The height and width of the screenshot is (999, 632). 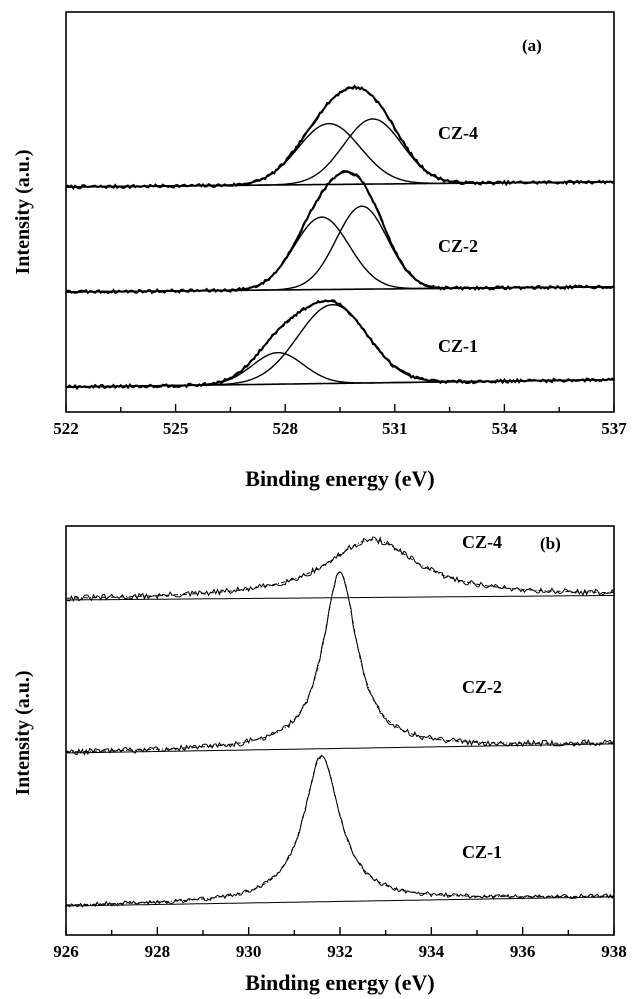 I want to click on panel-a-y-axis-label: Intensity (a.u.), so click(x=23, y=211).